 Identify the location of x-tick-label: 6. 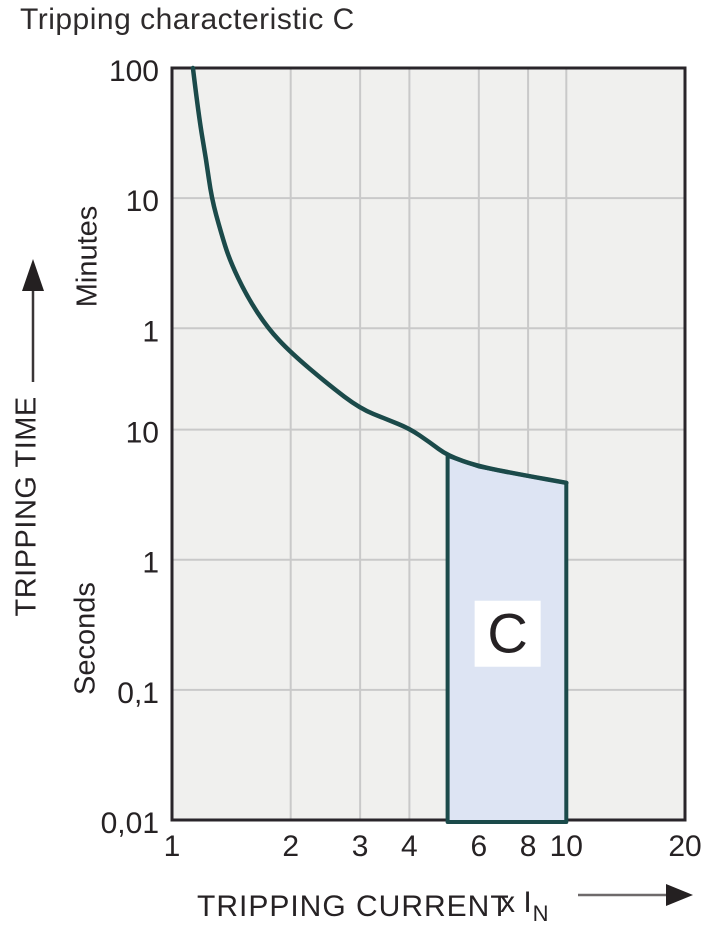
(478, 846).